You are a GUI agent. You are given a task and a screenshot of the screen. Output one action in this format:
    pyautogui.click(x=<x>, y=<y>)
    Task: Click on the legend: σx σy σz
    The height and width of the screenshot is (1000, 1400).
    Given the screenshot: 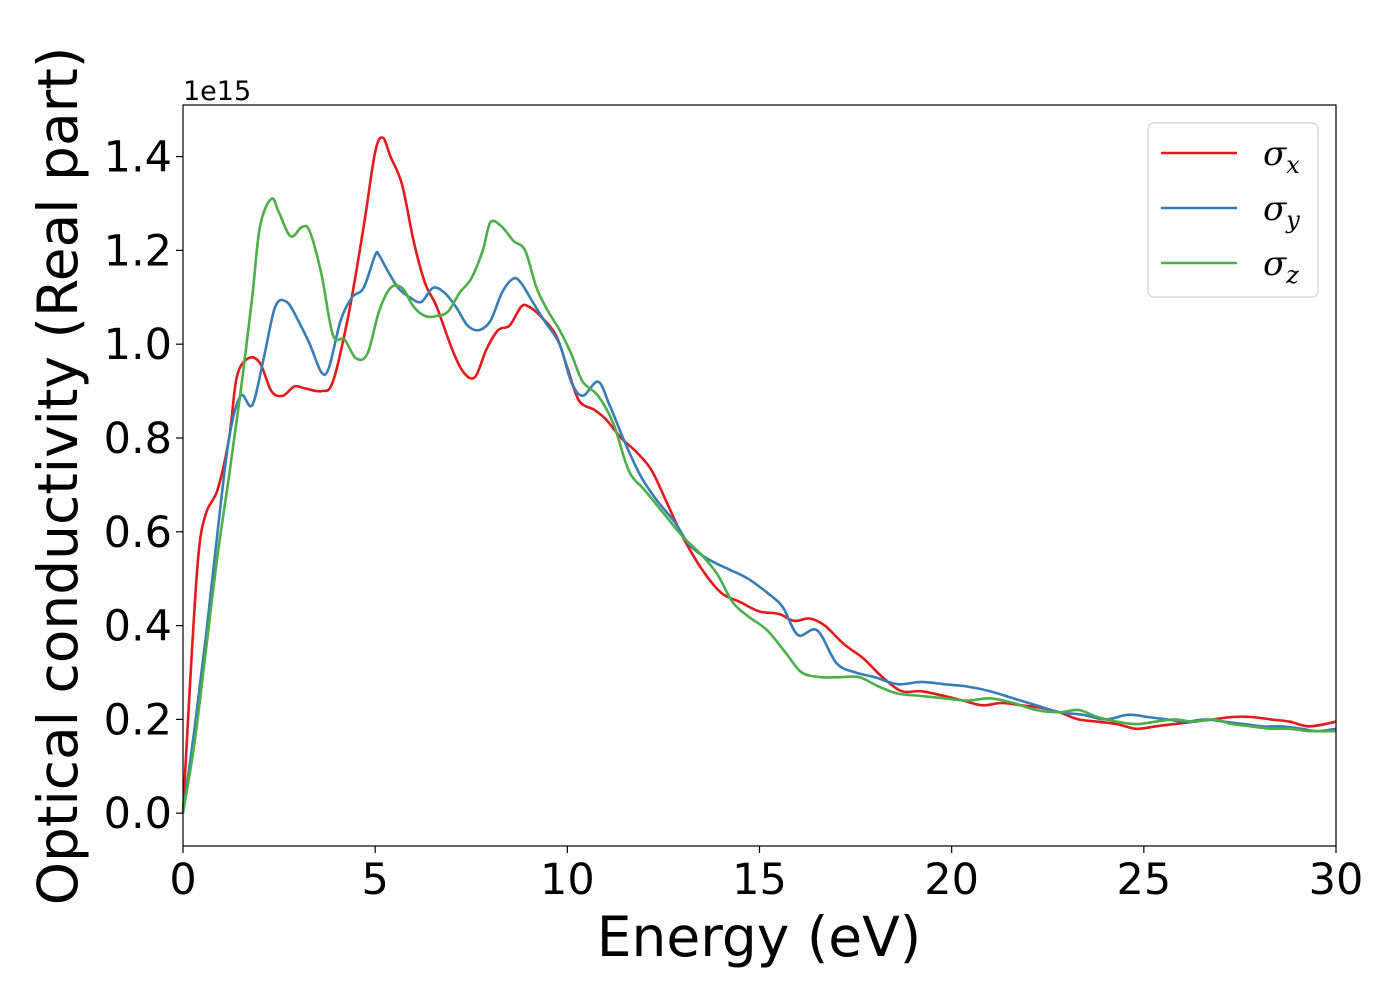 What is the action you would take?
    pyautogui.click(x=1233, y=210)
    